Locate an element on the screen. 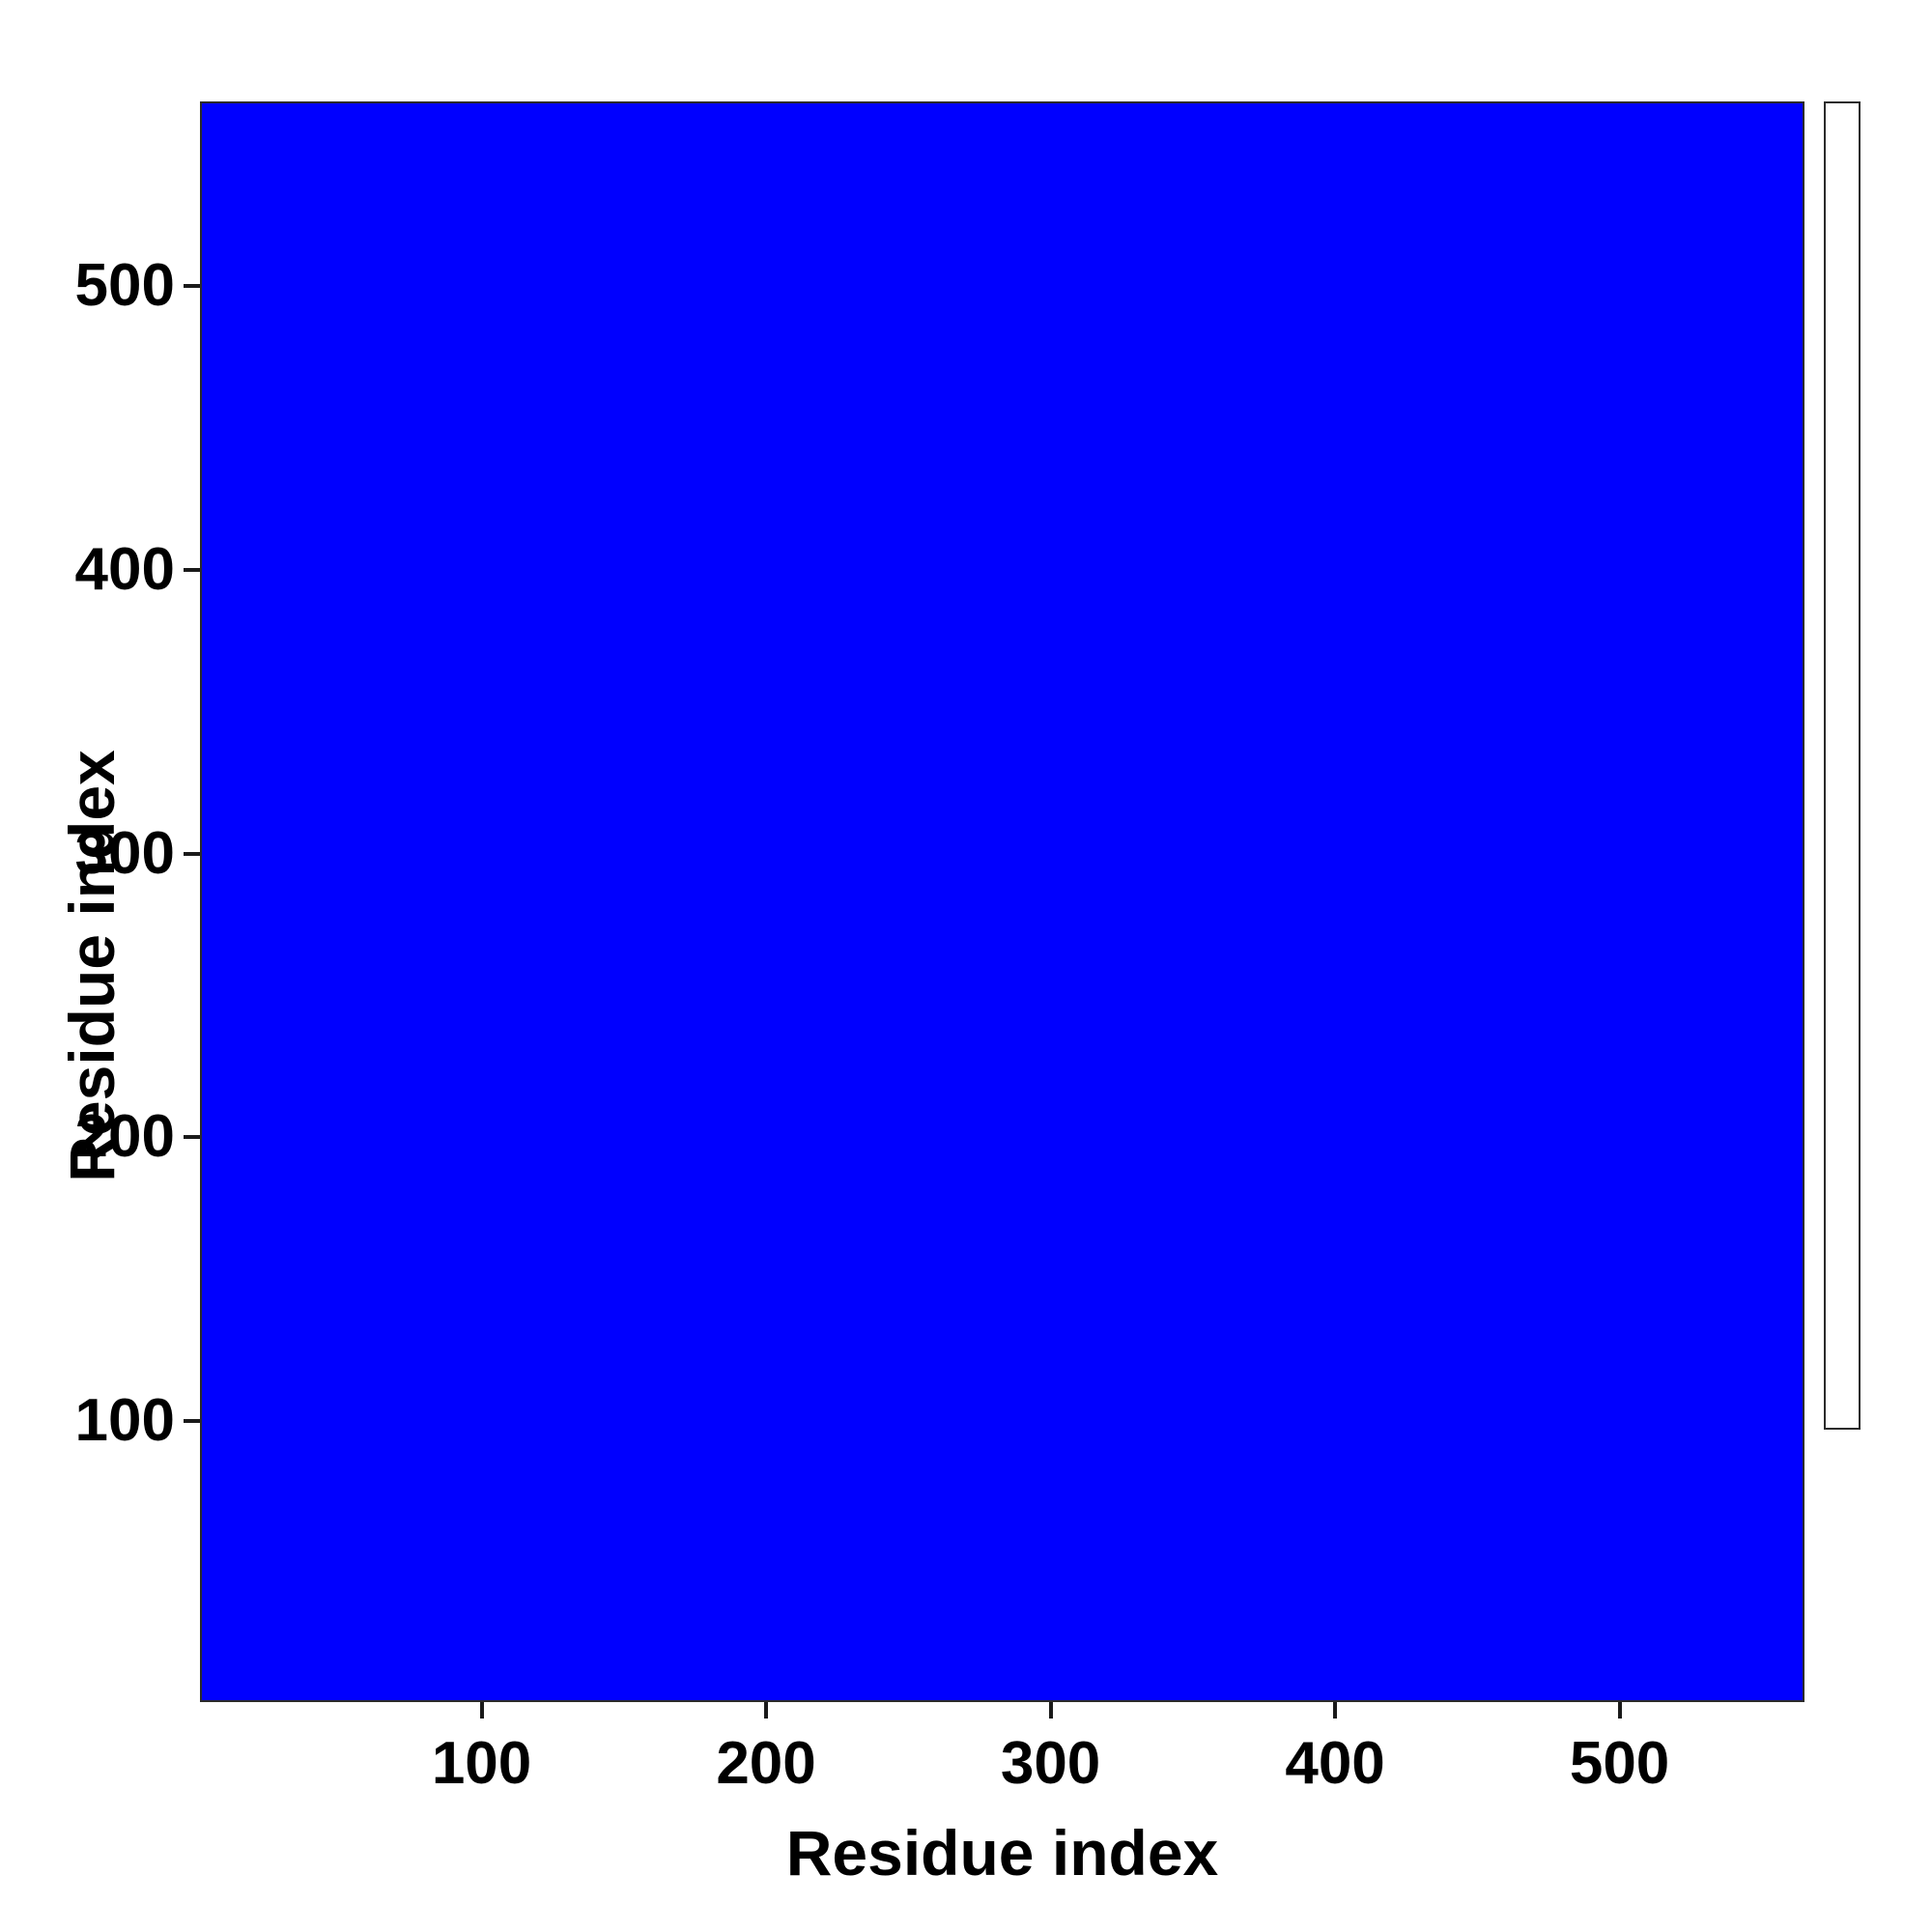 Image resolution: width=1932 pixels, height=1932 pixels. colorbar-gradient is located at coordinates (1842, 765).